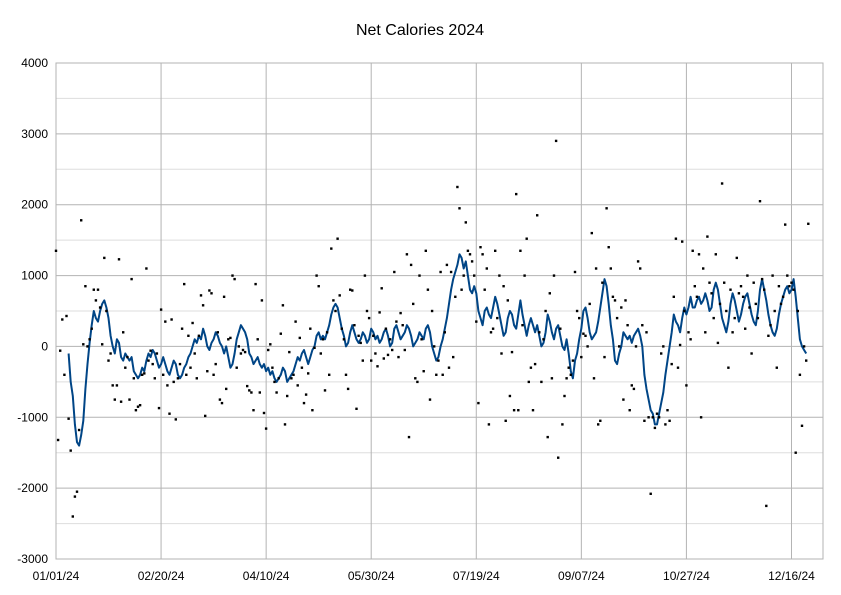 The width and height of the screenshot is (841, 595). What do you see at coordinates (32, 559) in the screenshot?
I see `y-tick-label: -3000` at bounding box center [32, 559].